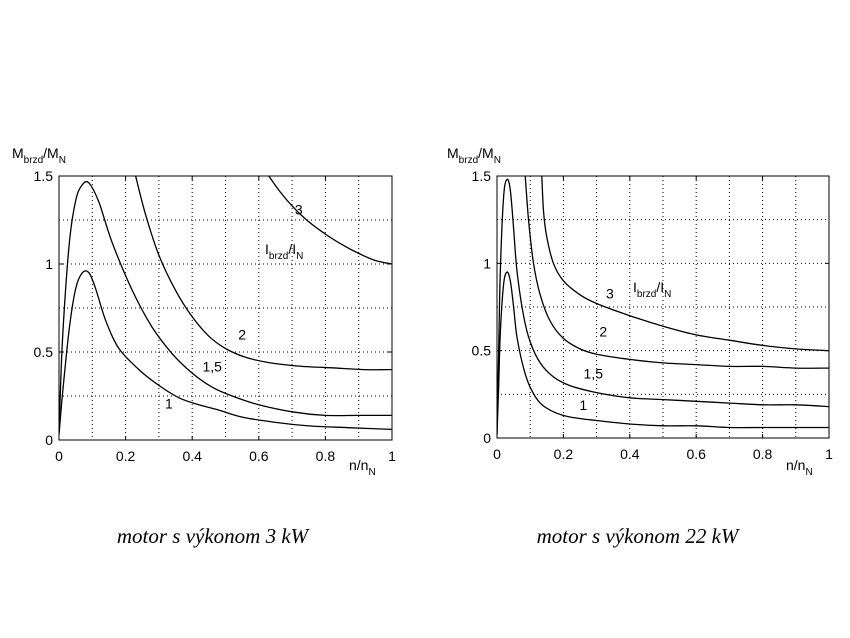 The image size is (850, 638). I want to click on chart-caption-3kw: motor s výkonom 3 kW, so click(212, 536).